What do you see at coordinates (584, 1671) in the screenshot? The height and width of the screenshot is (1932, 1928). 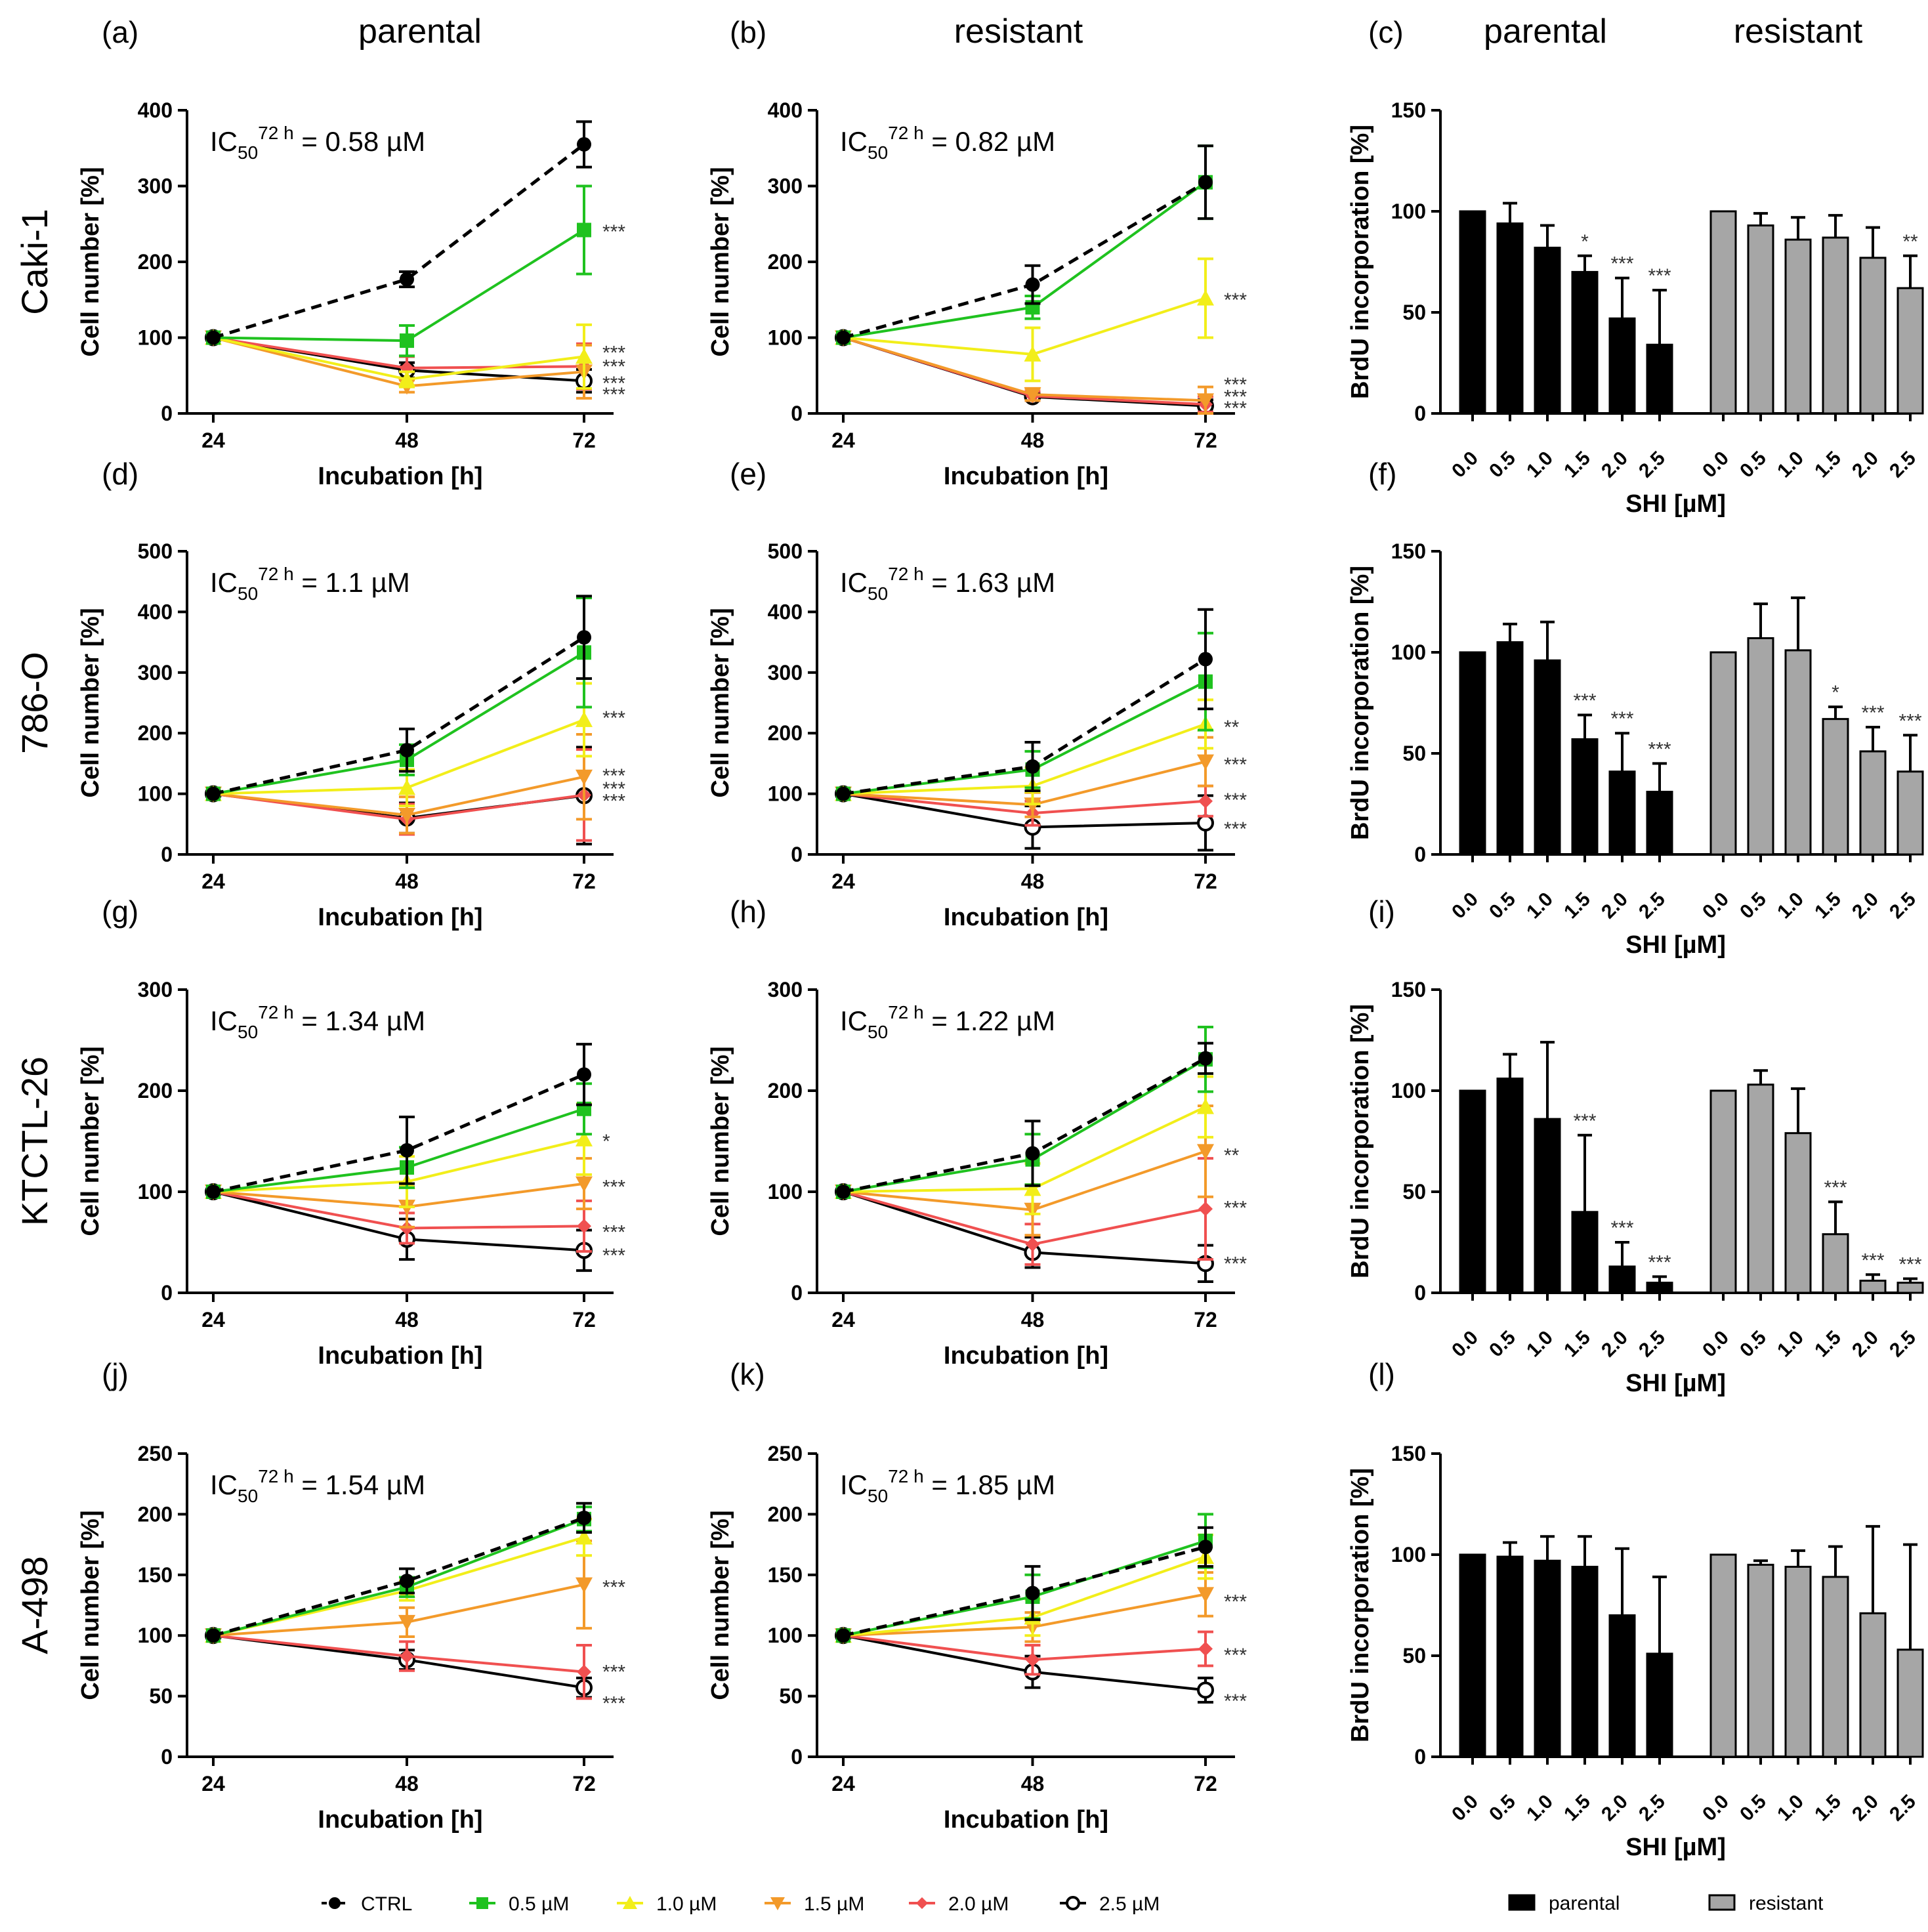 I see `diamond-marker` at bounding box center [584, 1671].